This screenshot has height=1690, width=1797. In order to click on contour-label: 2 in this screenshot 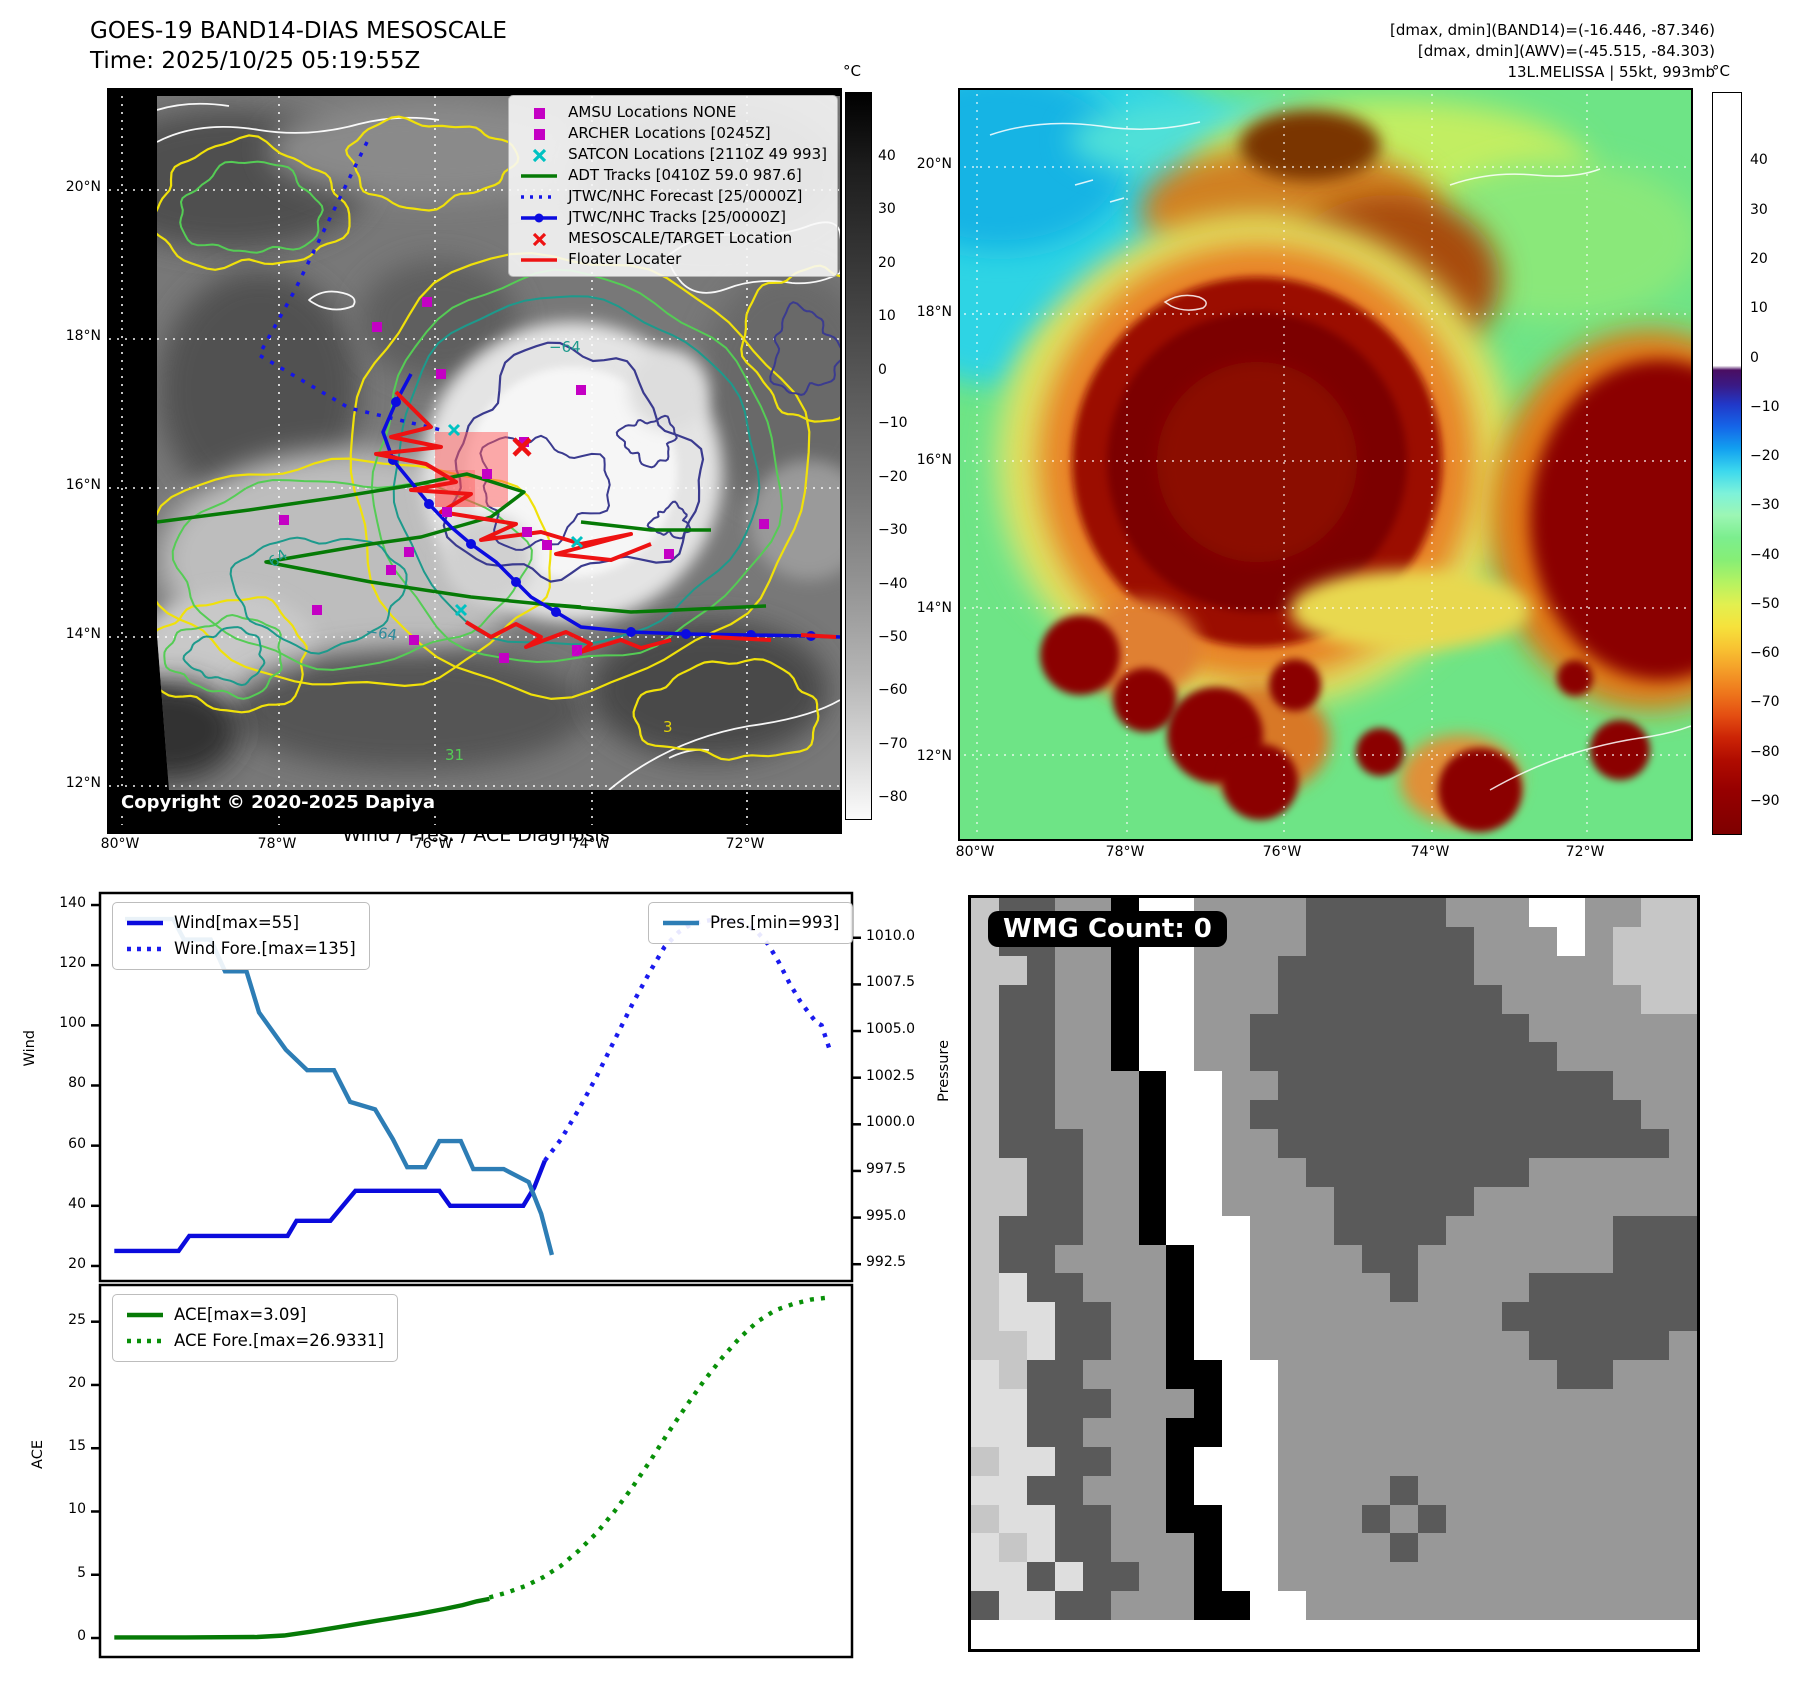, I will do `click(576, 651)`.